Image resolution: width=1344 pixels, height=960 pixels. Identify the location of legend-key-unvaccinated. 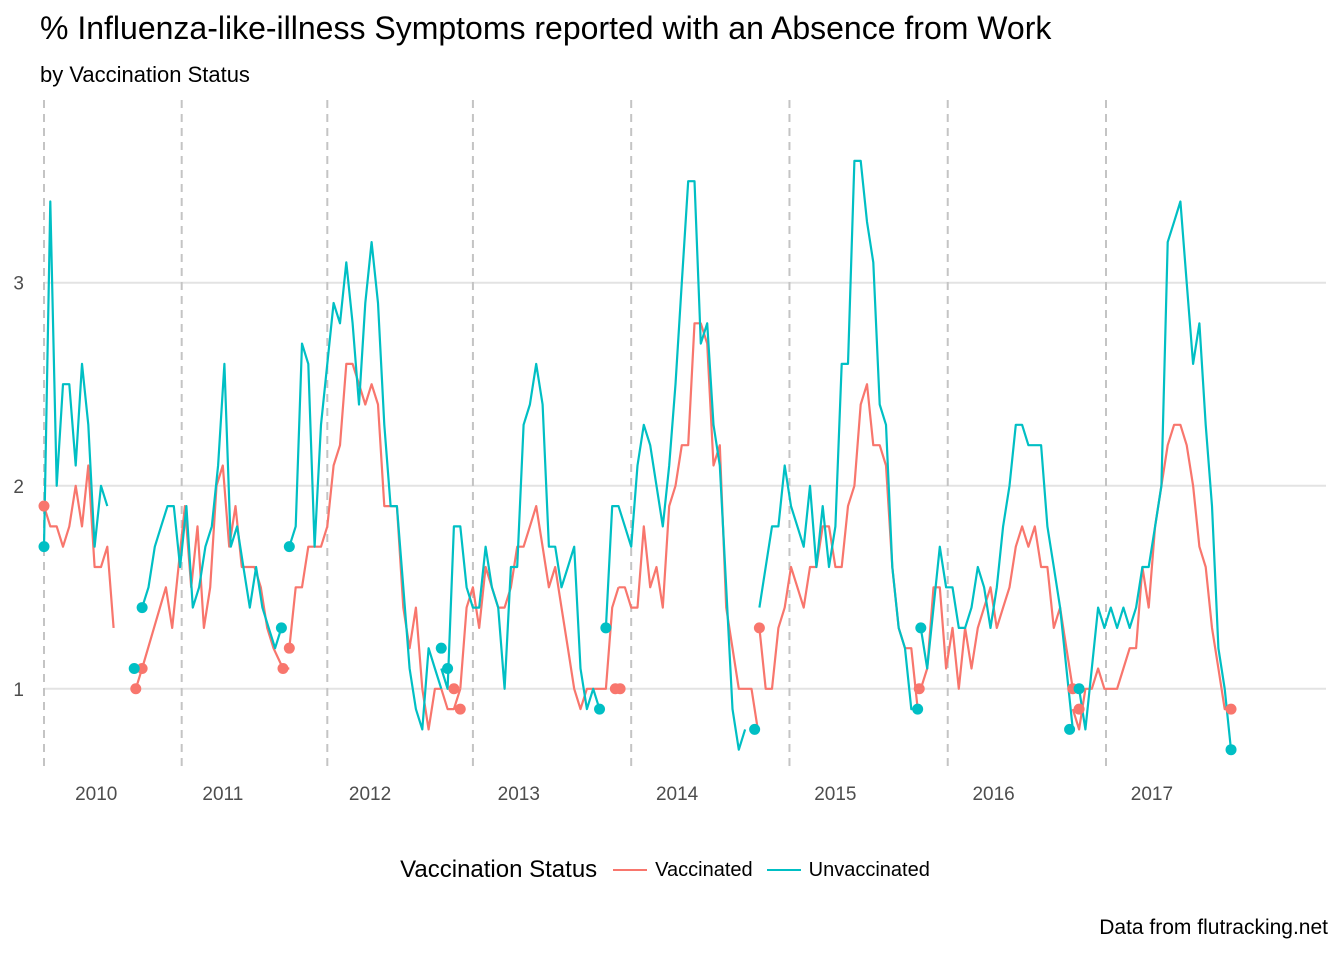
(783, 870).